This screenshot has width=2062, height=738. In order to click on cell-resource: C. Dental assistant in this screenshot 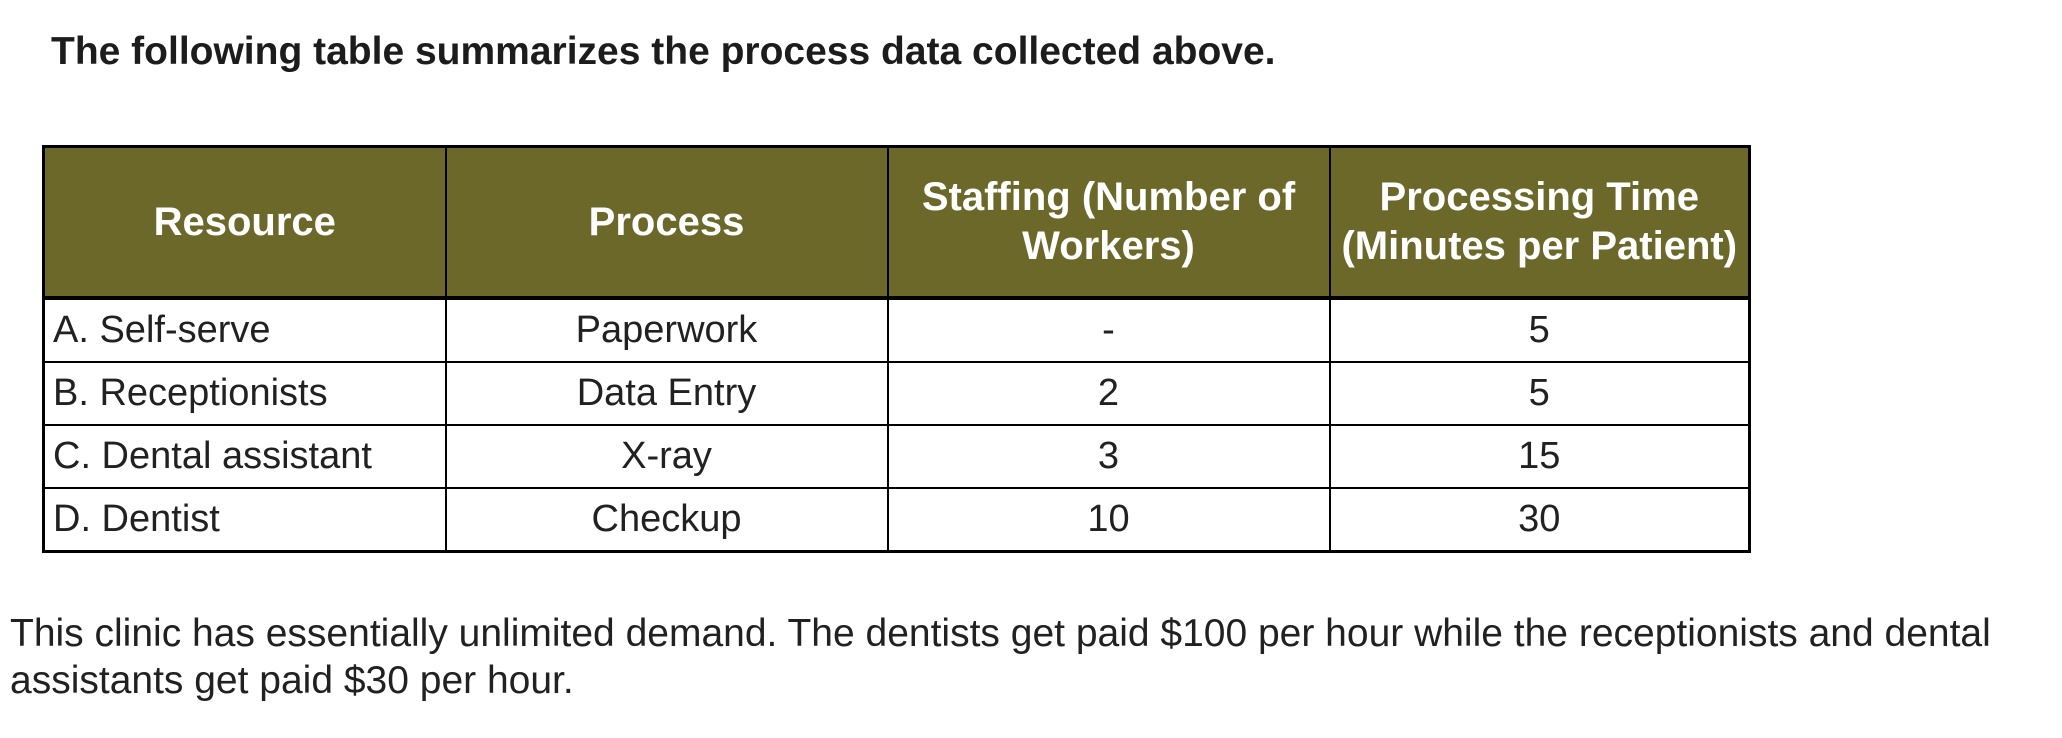, I will do `click(244, 456)`.